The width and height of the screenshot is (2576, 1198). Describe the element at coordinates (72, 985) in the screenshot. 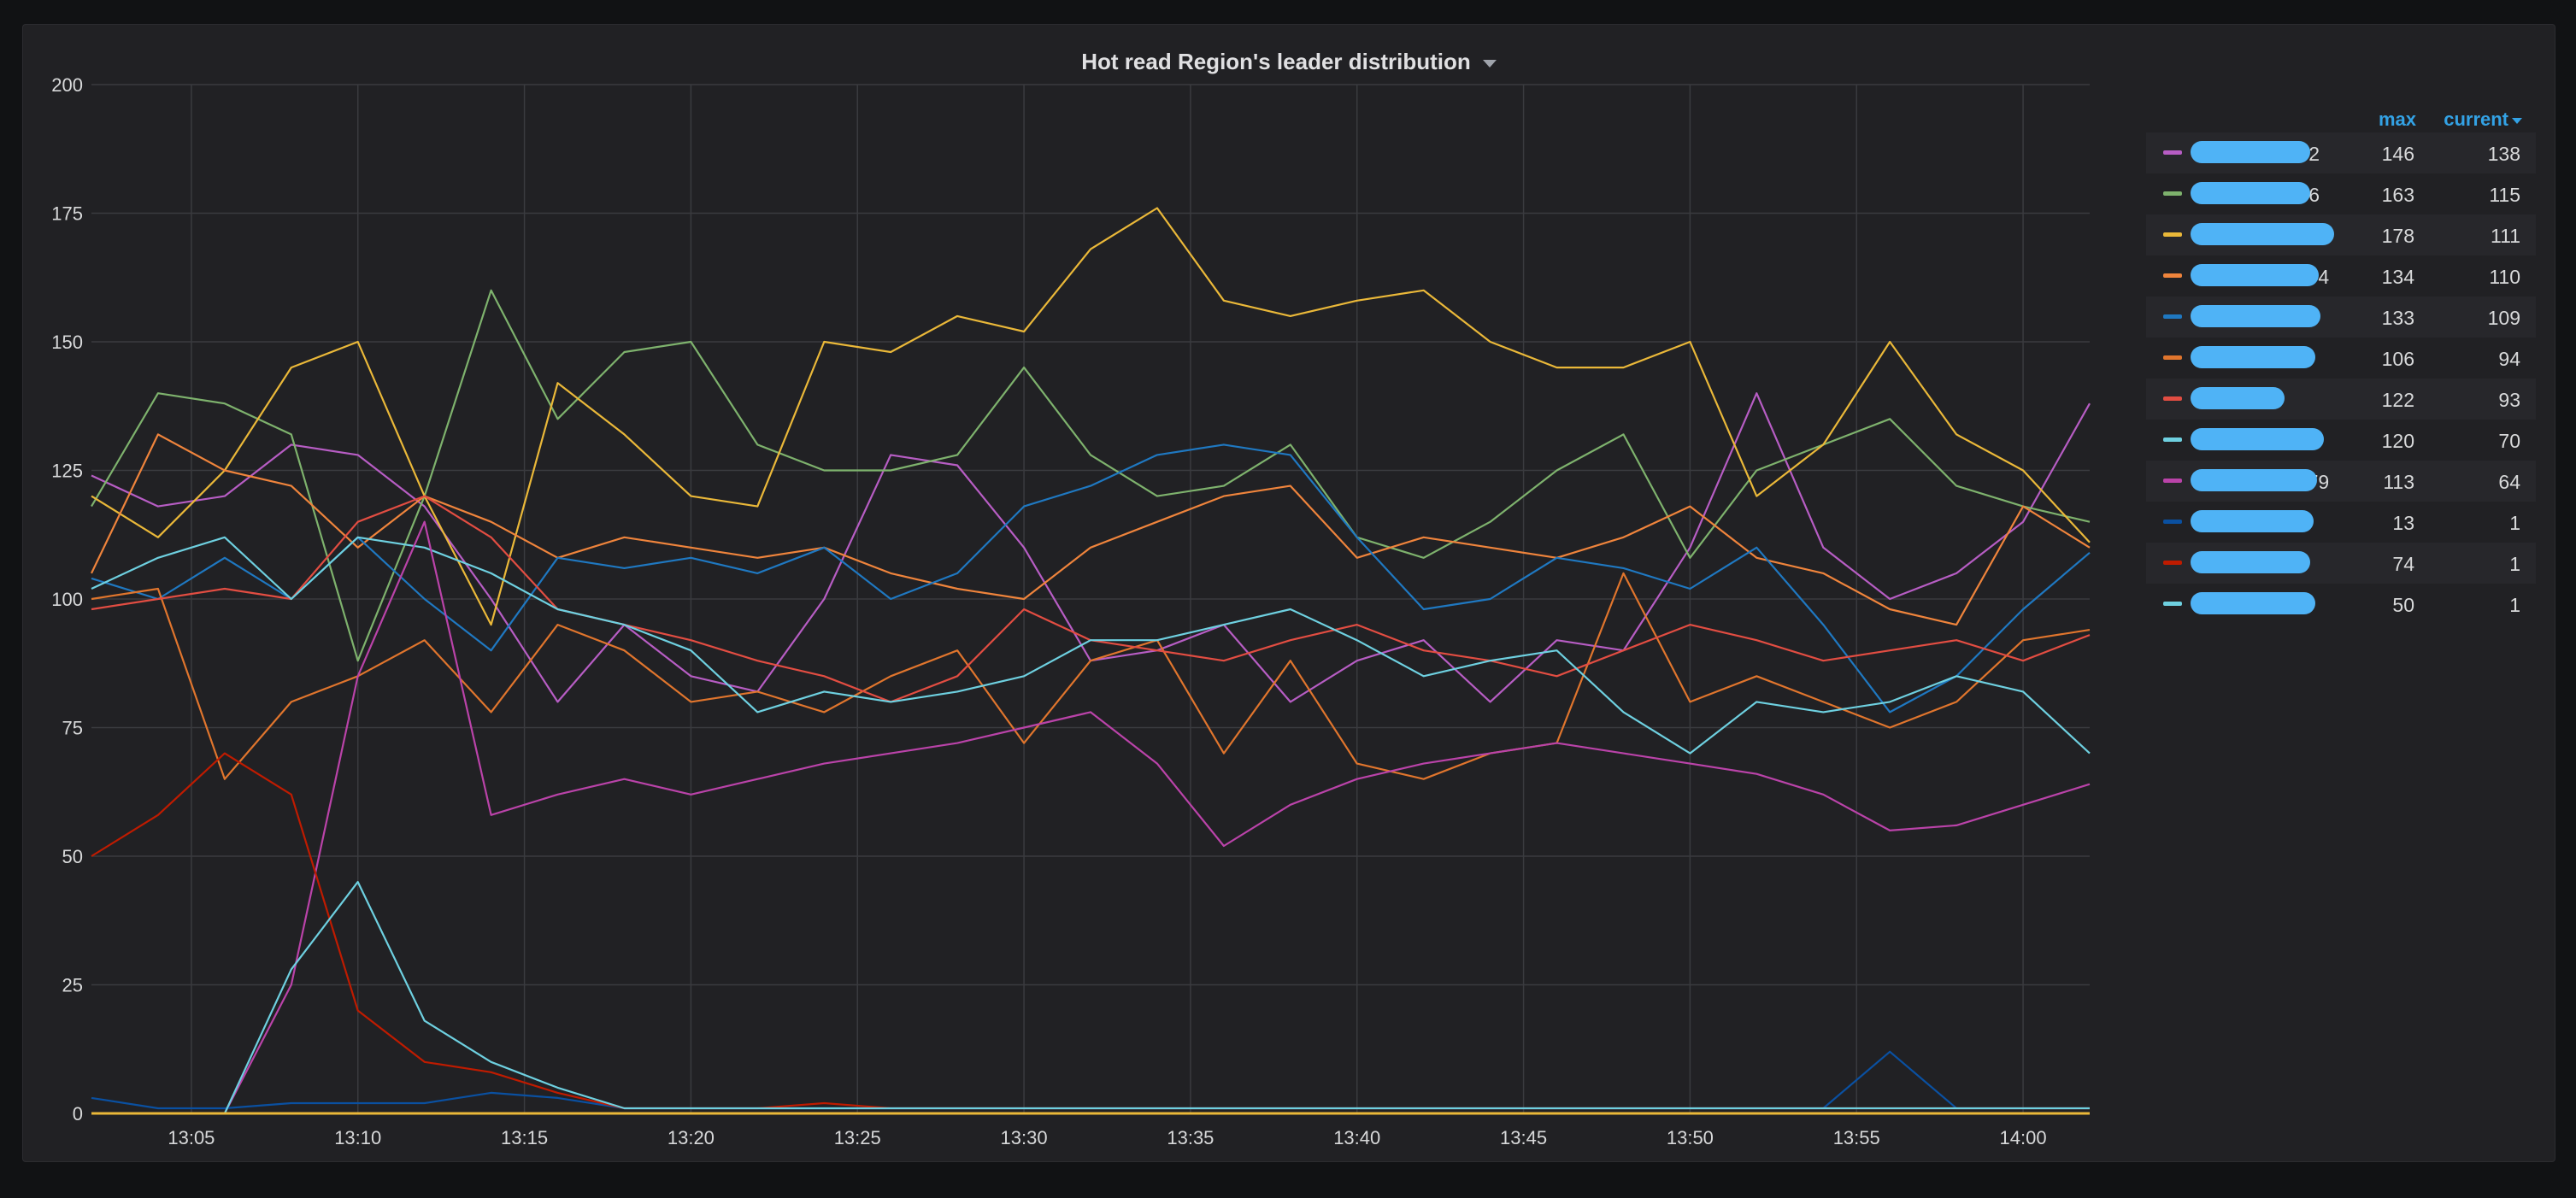

I see `y-tick-label: 25` at that location.